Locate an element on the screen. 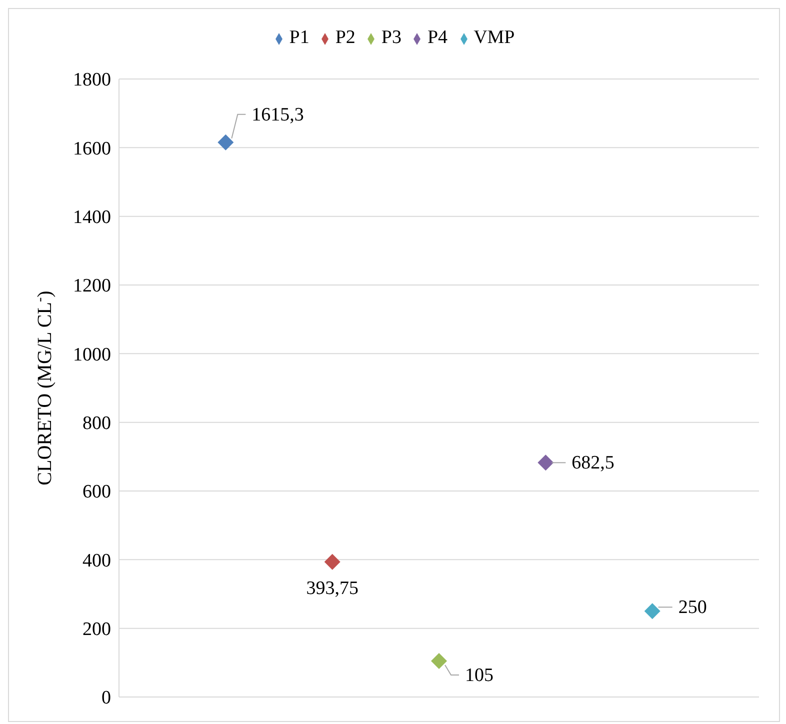  legend-label: P3 is located at coordinates (391, 37).